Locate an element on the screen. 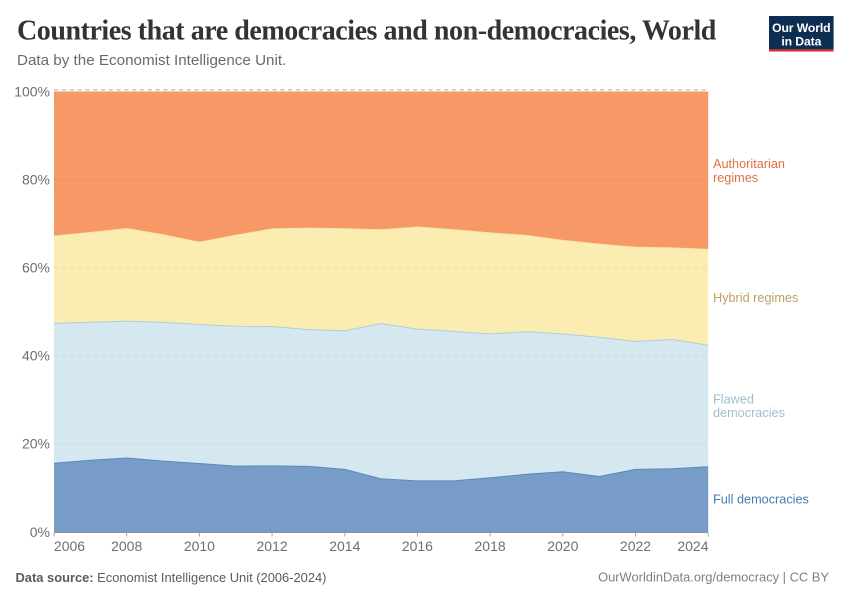 This screenshot has height=600, width=850. svg-text: in Data is located at coordinates (801, 42).